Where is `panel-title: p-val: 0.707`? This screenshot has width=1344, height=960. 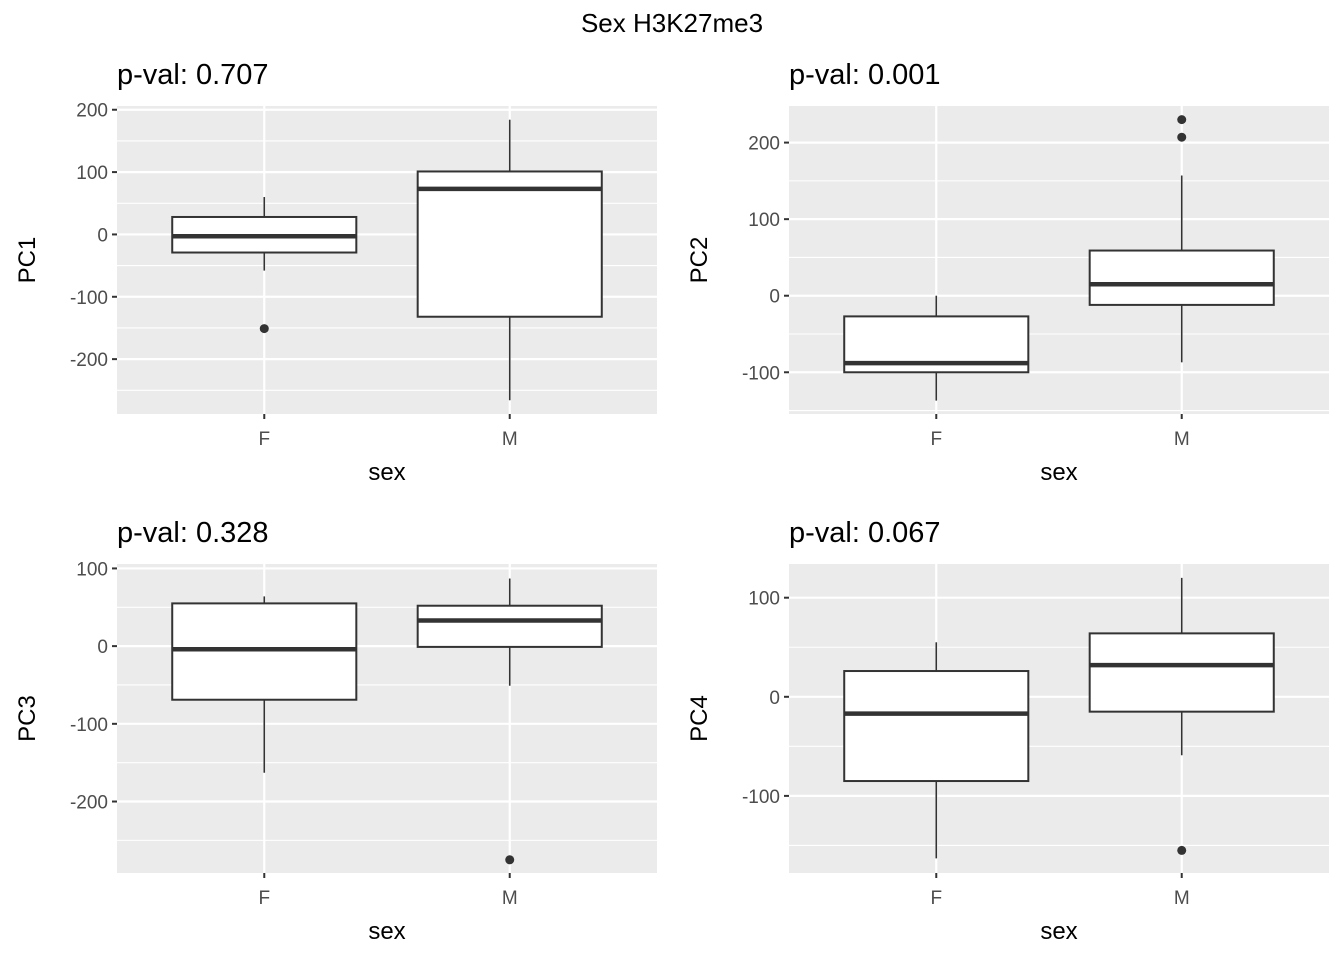
panel-title: p-val: 0.707 is located at coordinates (193, 75).